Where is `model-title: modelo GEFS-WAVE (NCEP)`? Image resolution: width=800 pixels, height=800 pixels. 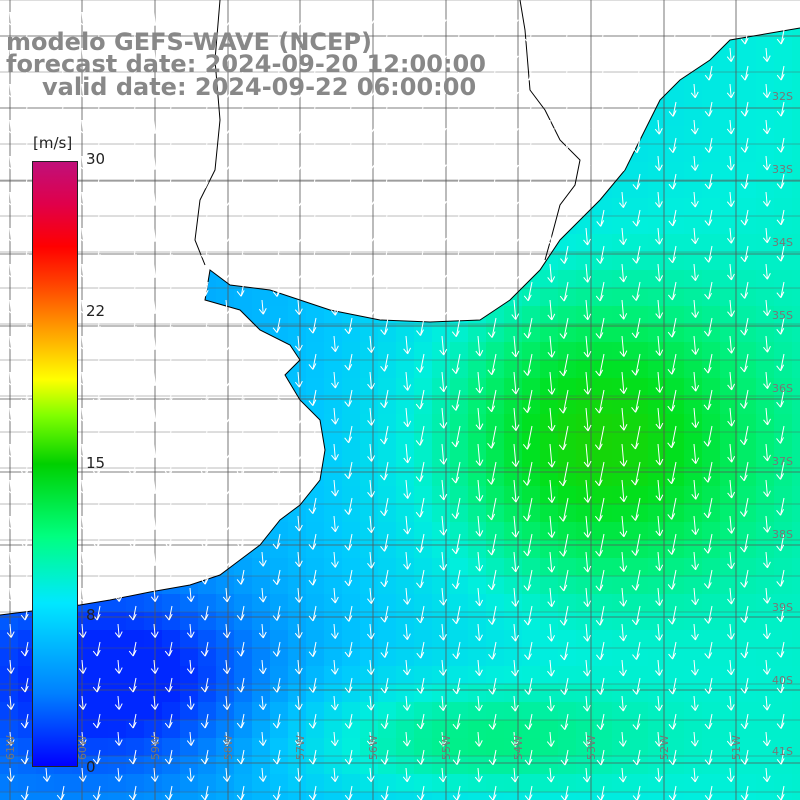
model-title: modelo GEFS-WAVE (NCEP) is located at coordinates (189, 42).